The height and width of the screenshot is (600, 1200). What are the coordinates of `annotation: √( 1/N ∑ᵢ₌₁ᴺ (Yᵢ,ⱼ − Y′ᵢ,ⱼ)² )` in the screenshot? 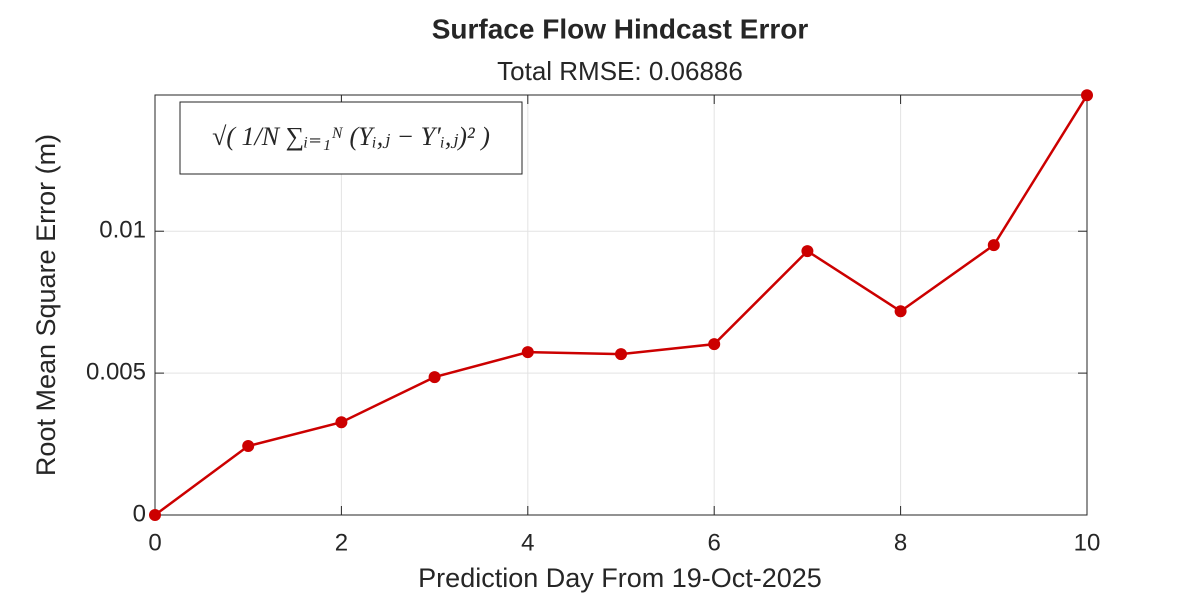 It's located at (351, 136).